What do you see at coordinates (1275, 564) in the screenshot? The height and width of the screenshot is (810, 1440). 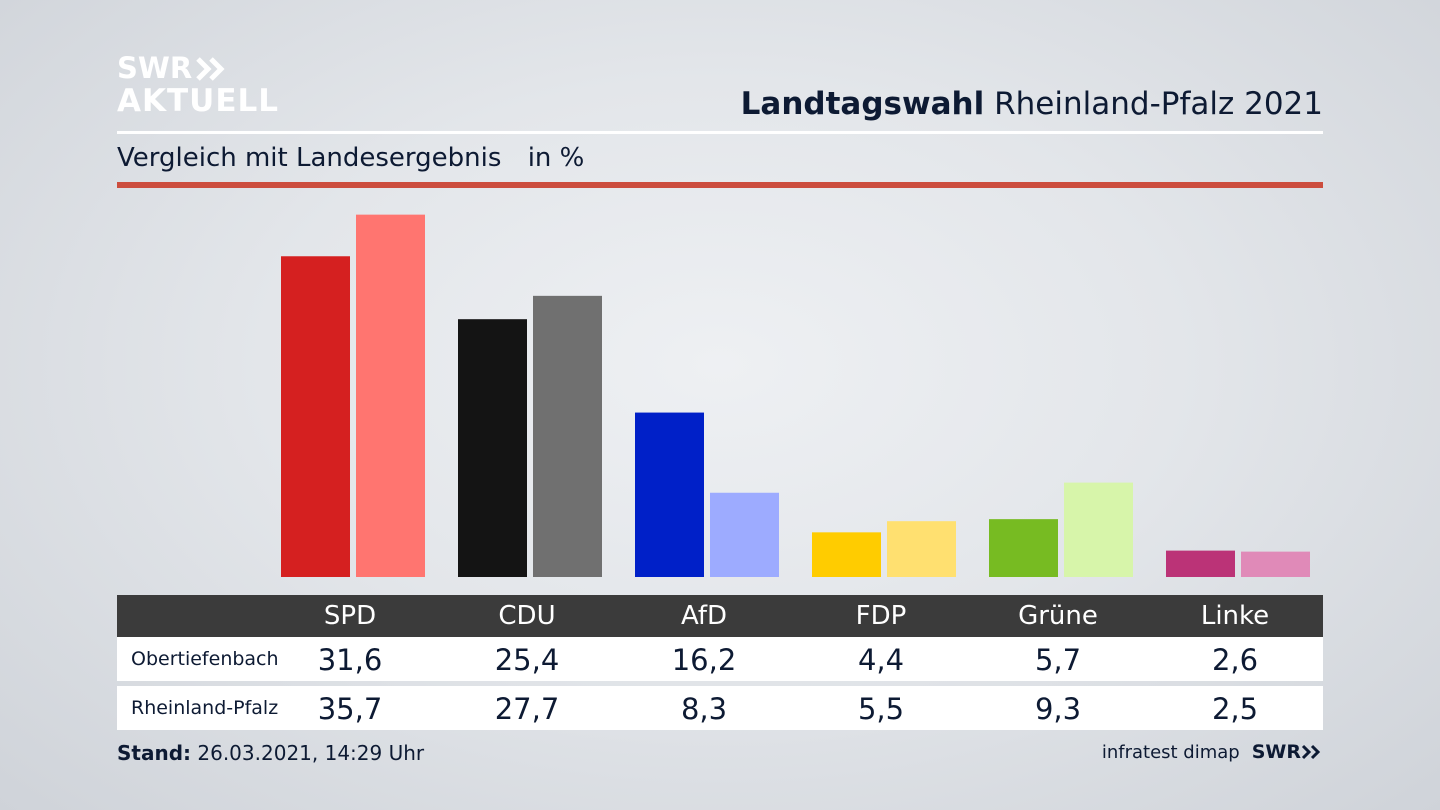 I see `bar-linke-rheinland-pfalz` at bounding box center [1275, 564].